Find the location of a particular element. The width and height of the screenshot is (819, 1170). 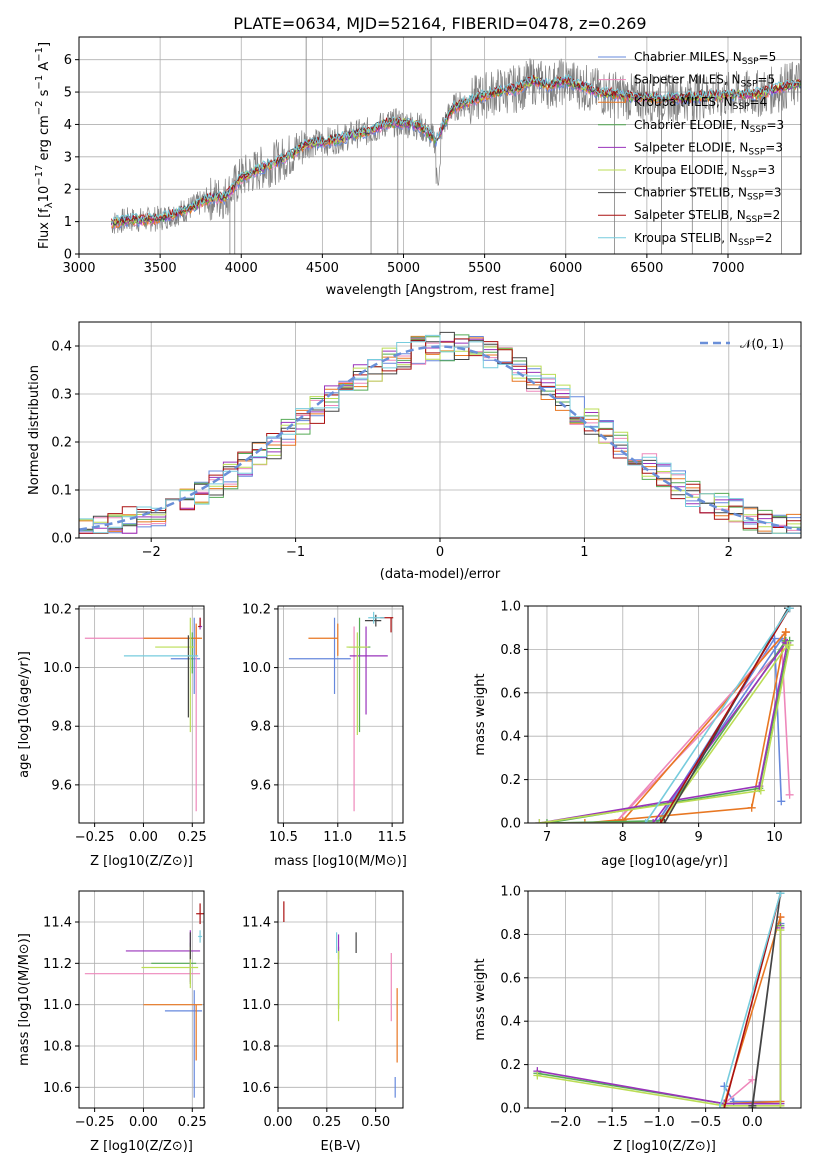

y-axis-label: Flux [fλ10−17 erg cm−2 s−1 A−1] is located at coordinates (44, 145).